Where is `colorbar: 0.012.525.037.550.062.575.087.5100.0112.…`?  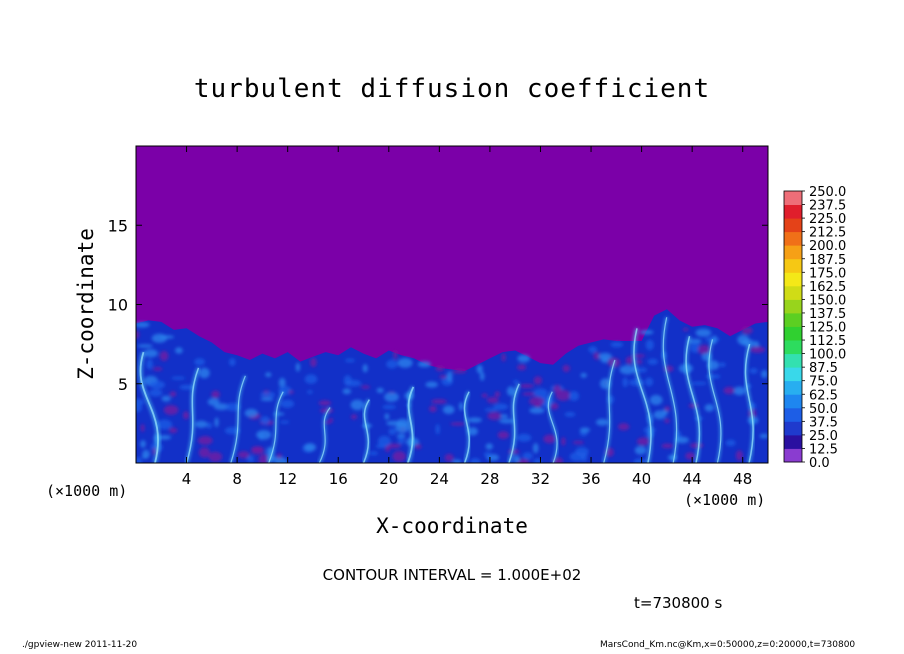 colorbar: 0.012.525.037.550.062.575.087.5100.0112.… is located at coordinates (814, 328).